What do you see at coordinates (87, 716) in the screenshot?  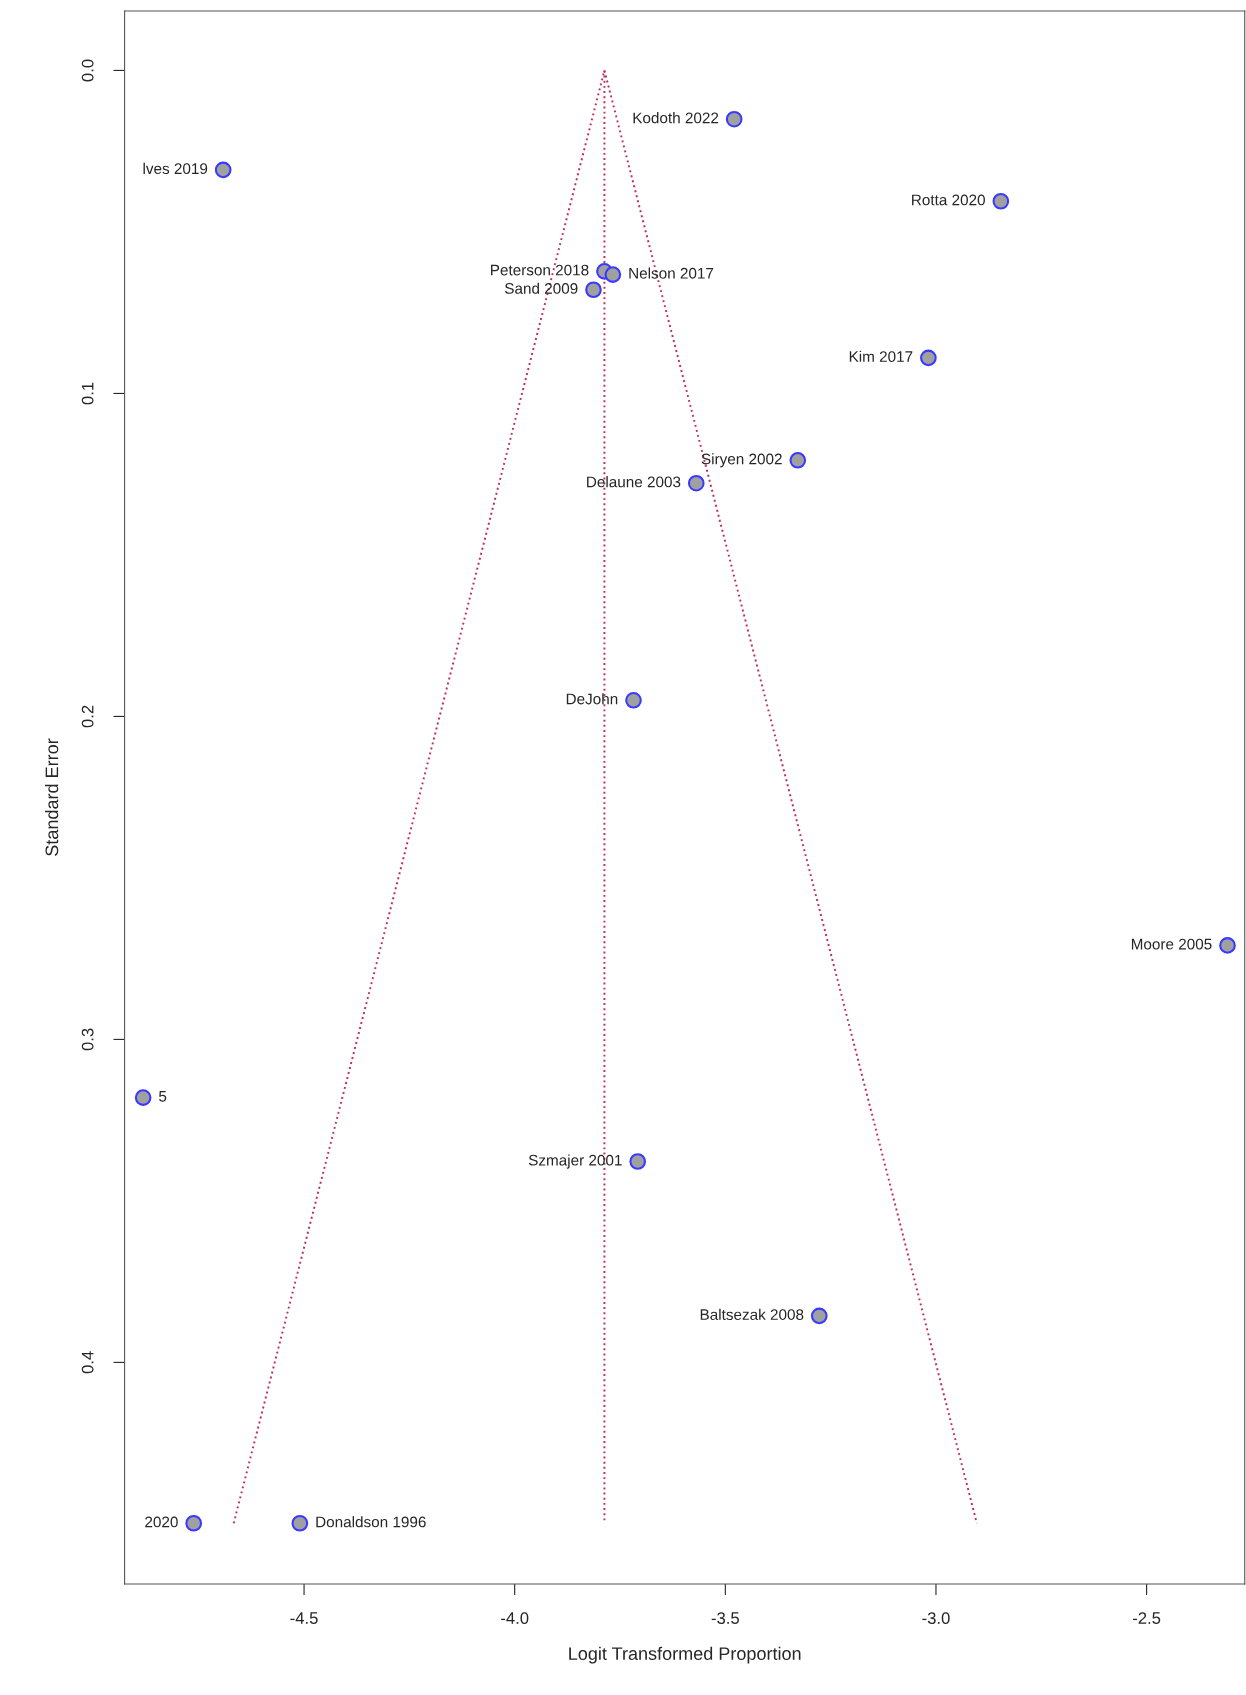 I see `y-tick-label: 0.2` at bounding box center [87, 716].